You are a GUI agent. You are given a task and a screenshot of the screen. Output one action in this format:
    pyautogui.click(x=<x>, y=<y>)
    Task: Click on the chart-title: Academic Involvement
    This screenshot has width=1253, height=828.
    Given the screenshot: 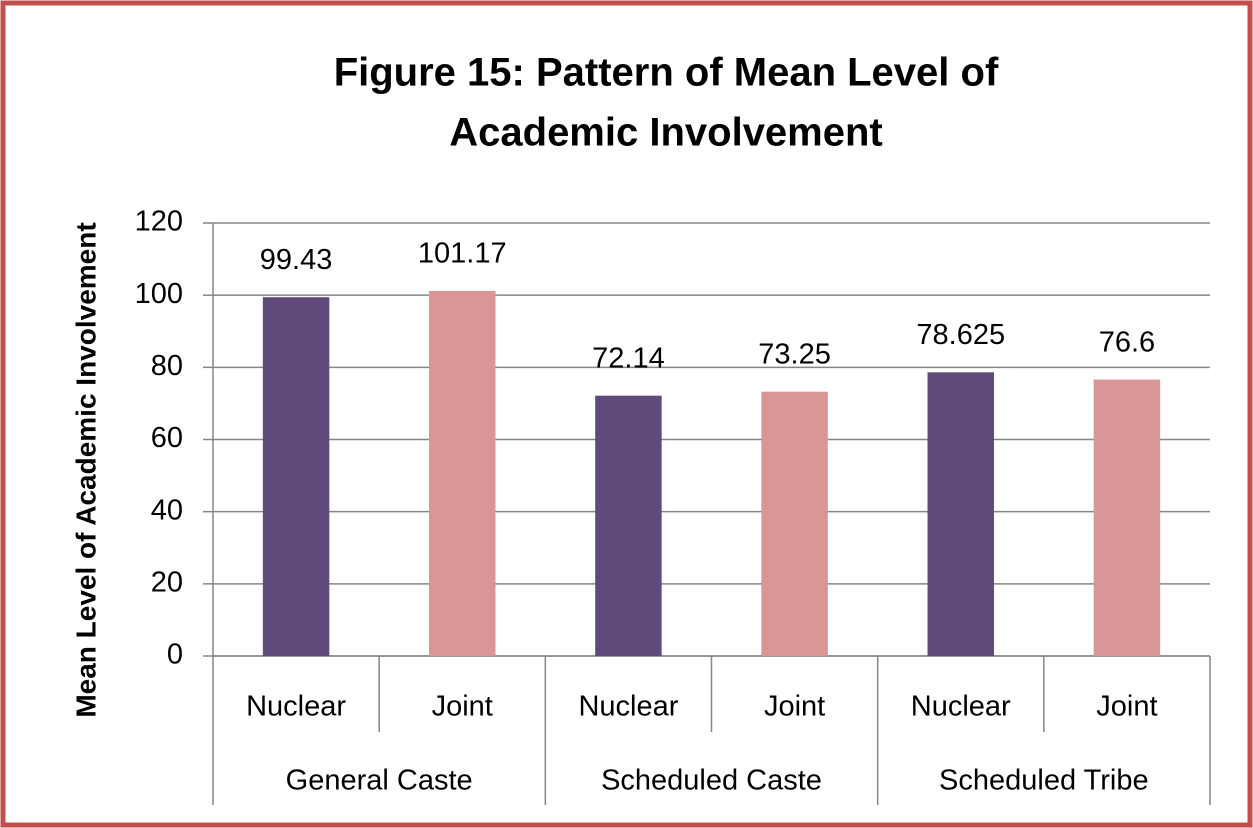 What is the action you would take?
    pyautogui.click(x=666, y=133)
    